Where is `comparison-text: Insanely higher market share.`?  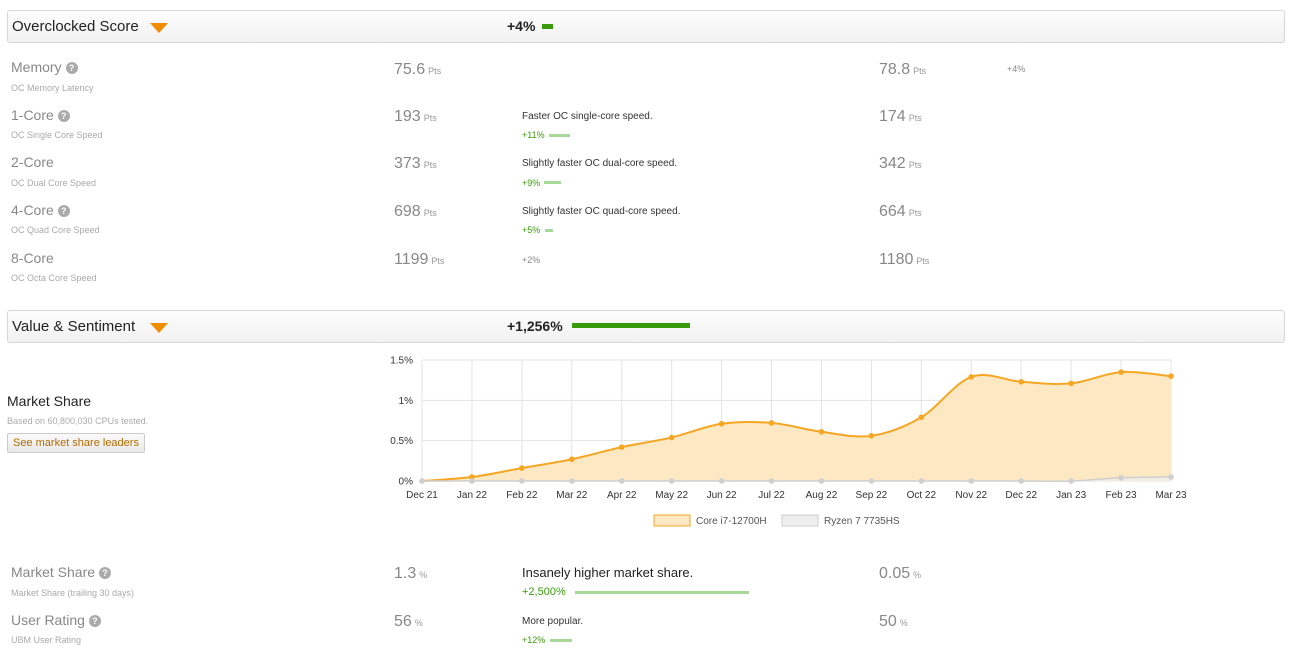
comparison-text: Insanely higher market share. is located at coordinates (608, 572).